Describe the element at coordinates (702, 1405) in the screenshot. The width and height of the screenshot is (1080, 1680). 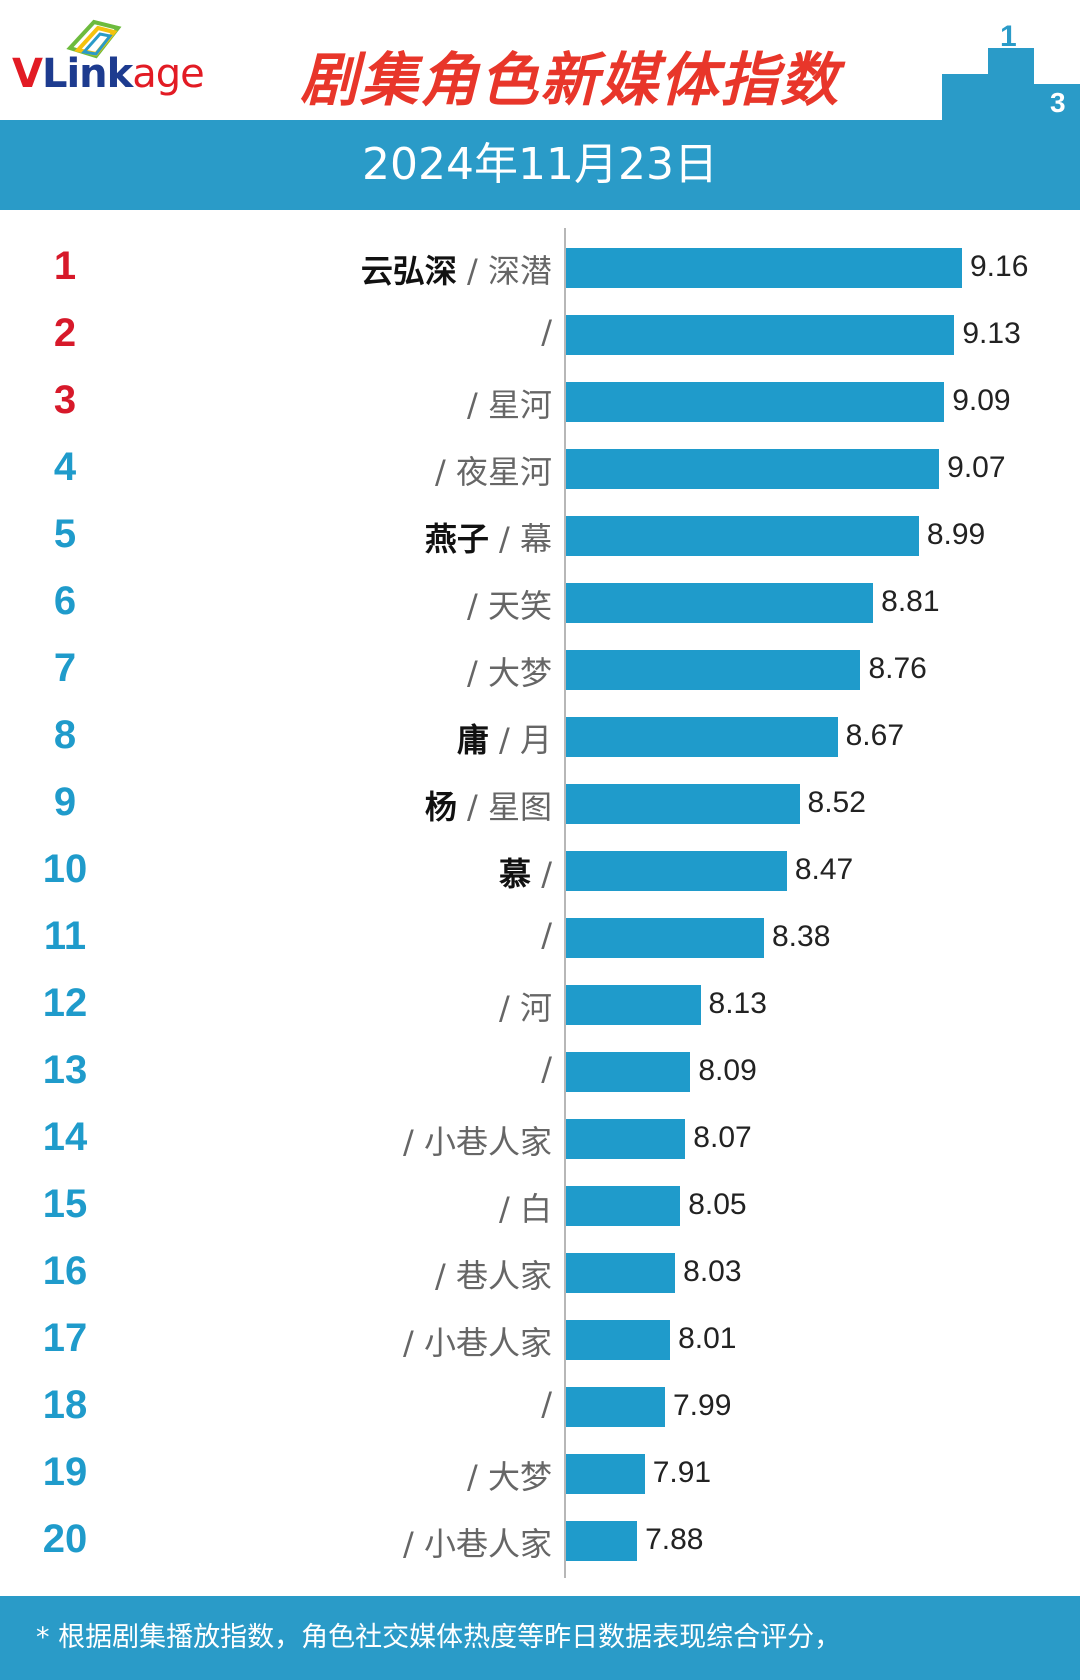
I see `value-label-18: 7.99` at that location.